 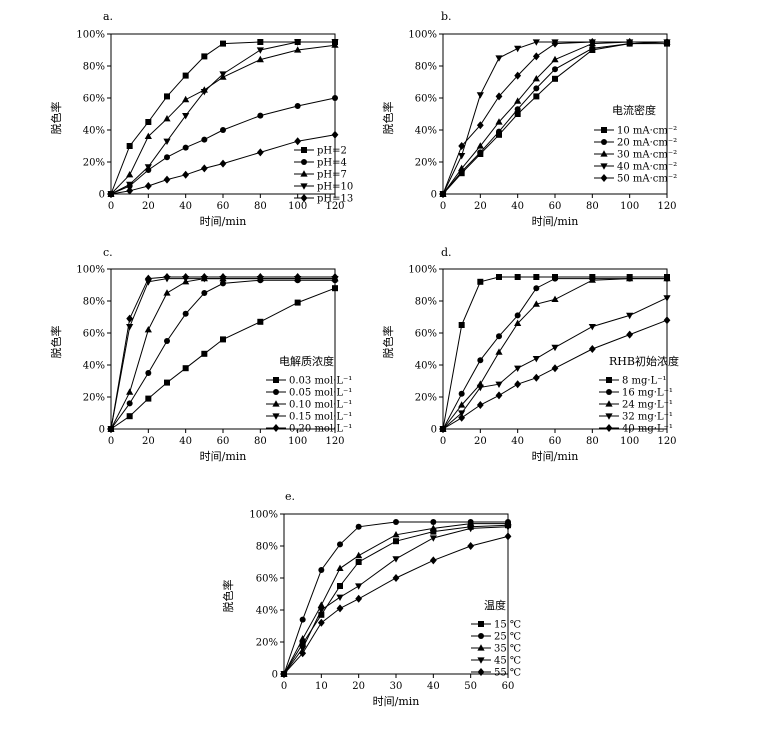 I want to click on legend-label: 30 mA·cm⁻², so click(x=647, y=155).